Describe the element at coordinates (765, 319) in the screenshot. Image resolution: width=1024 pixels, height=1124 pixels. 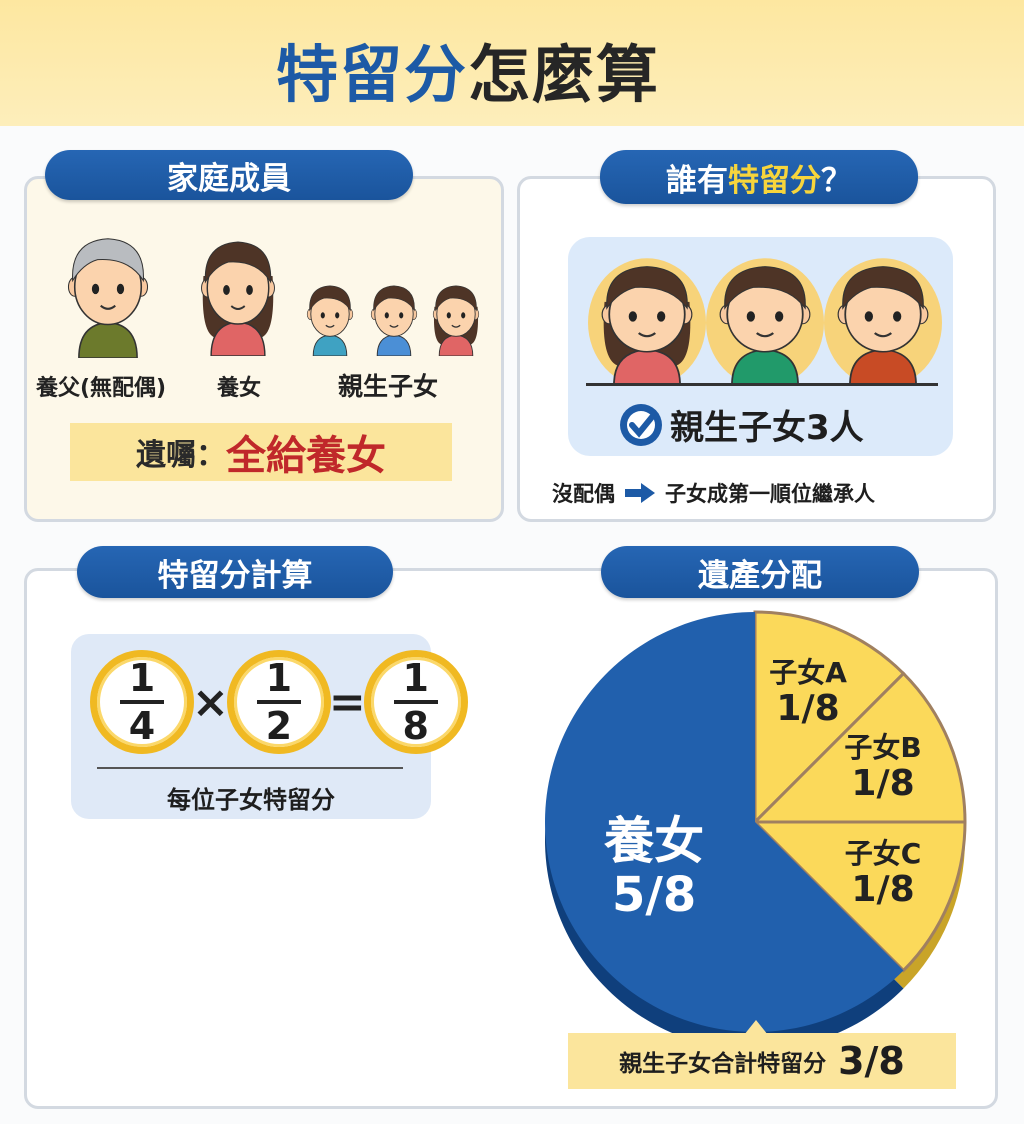
I see `child-b-icon` at that location.